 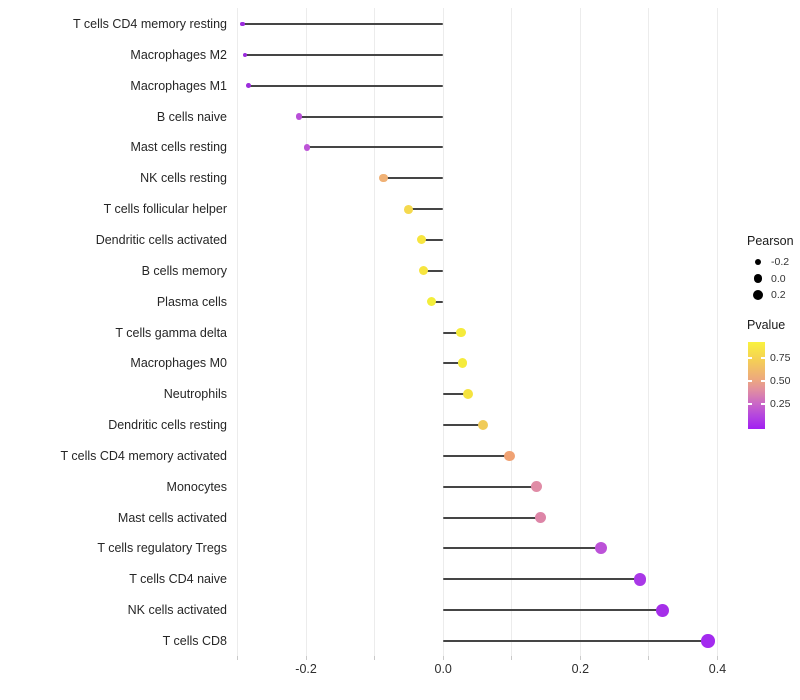 I want to click on x-axis-tick-label: -0.2, so click(x=306, y=669).